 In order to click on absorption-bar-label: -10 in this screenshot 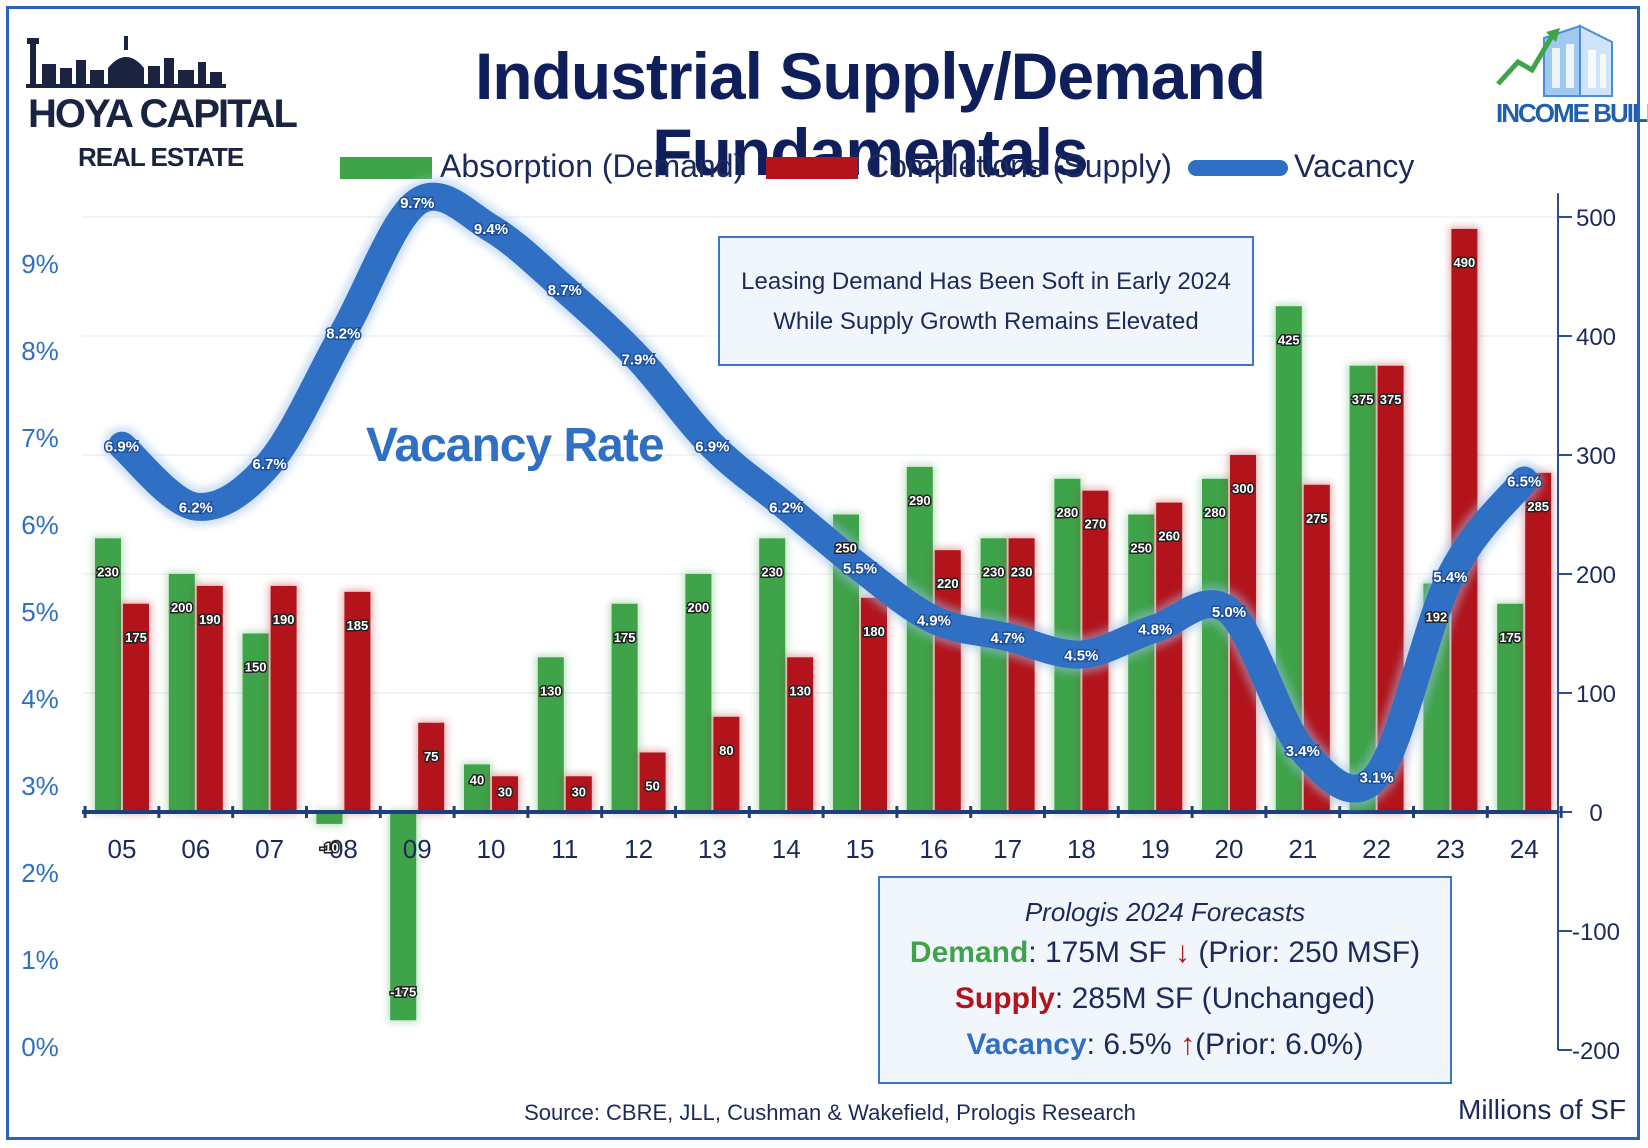, I will do `click(329, 847)`.